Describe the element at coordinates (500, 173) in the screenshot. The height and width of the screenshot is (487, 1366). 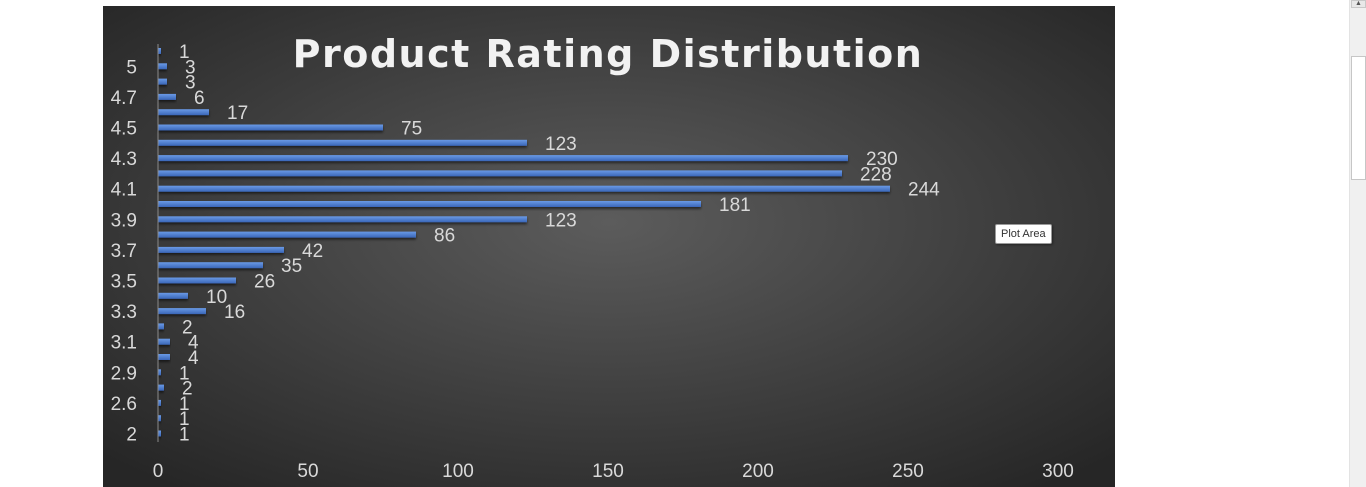
I see `bar-4.2-17` at that location.